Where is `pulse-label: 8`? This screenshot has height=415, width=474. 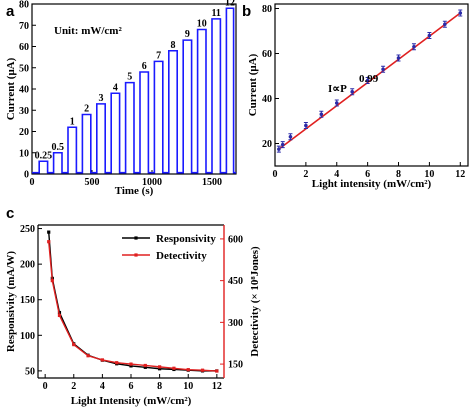 pulse-label: 8 is located at coordinates (173, 45).